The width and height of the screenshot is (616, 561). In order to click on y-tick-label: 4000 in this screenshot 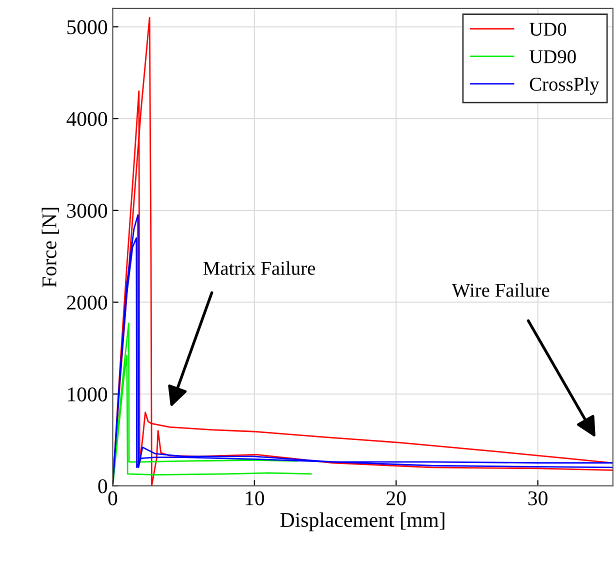, I will do `click(87, 119)`.